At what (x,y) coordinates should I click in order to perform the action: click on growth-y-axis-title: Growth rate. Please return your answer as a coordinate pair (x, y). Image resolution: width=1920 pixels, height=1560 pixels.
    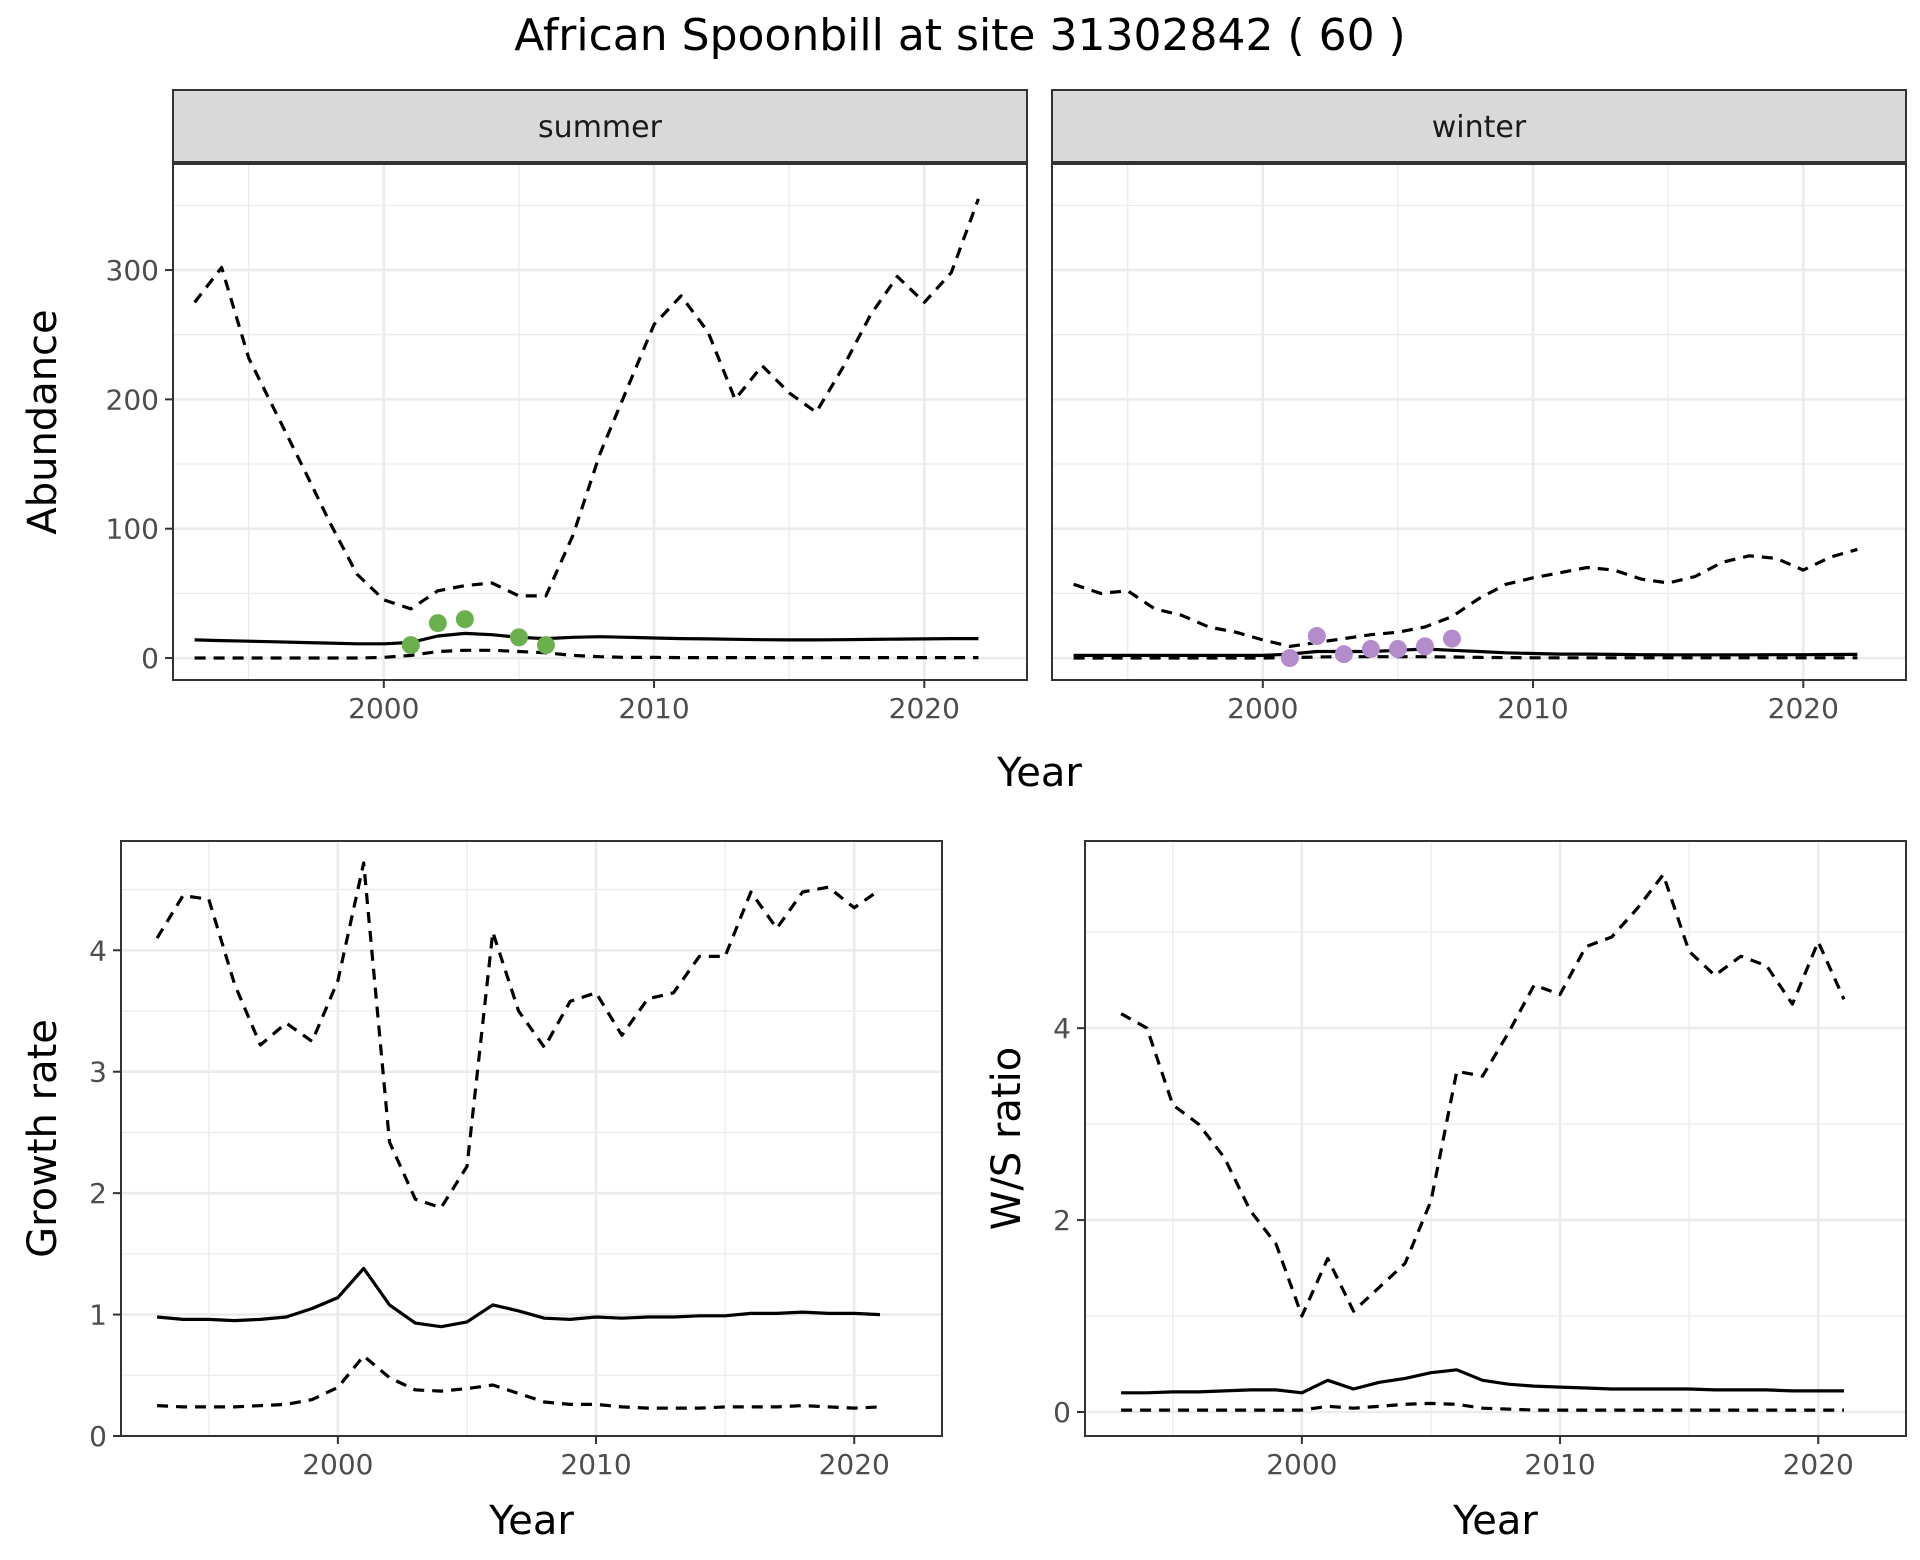
    Looking at the image, I should click on (43, 1138).